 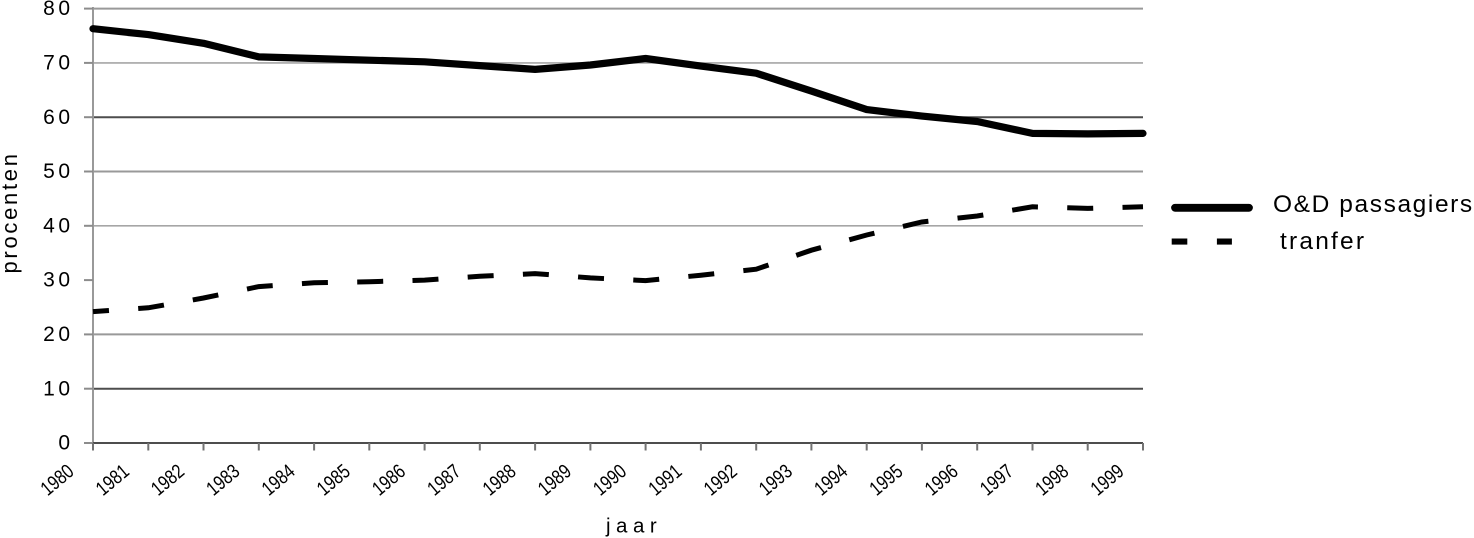 I want to click on svg-text: O&D passagiers, so click(x=1373, y=204).